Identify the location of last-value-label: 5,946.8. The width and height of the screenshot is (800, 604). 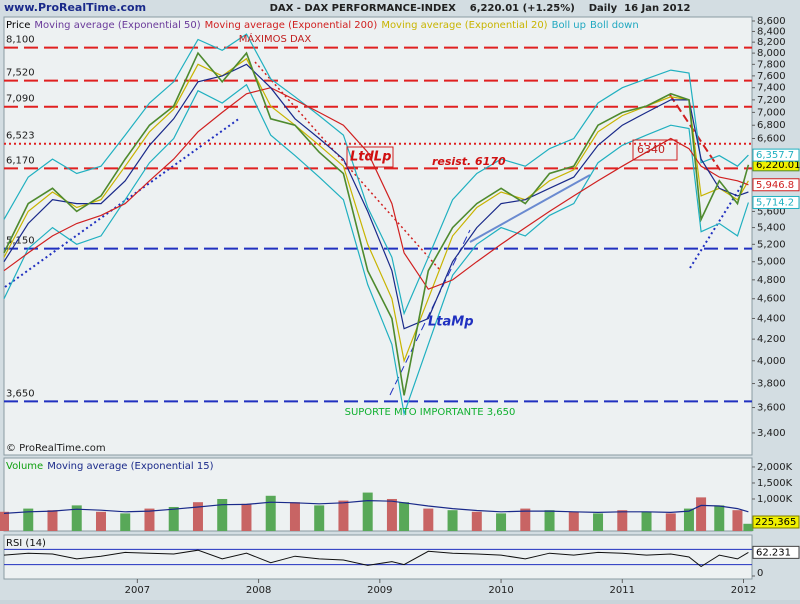
(775, 185).